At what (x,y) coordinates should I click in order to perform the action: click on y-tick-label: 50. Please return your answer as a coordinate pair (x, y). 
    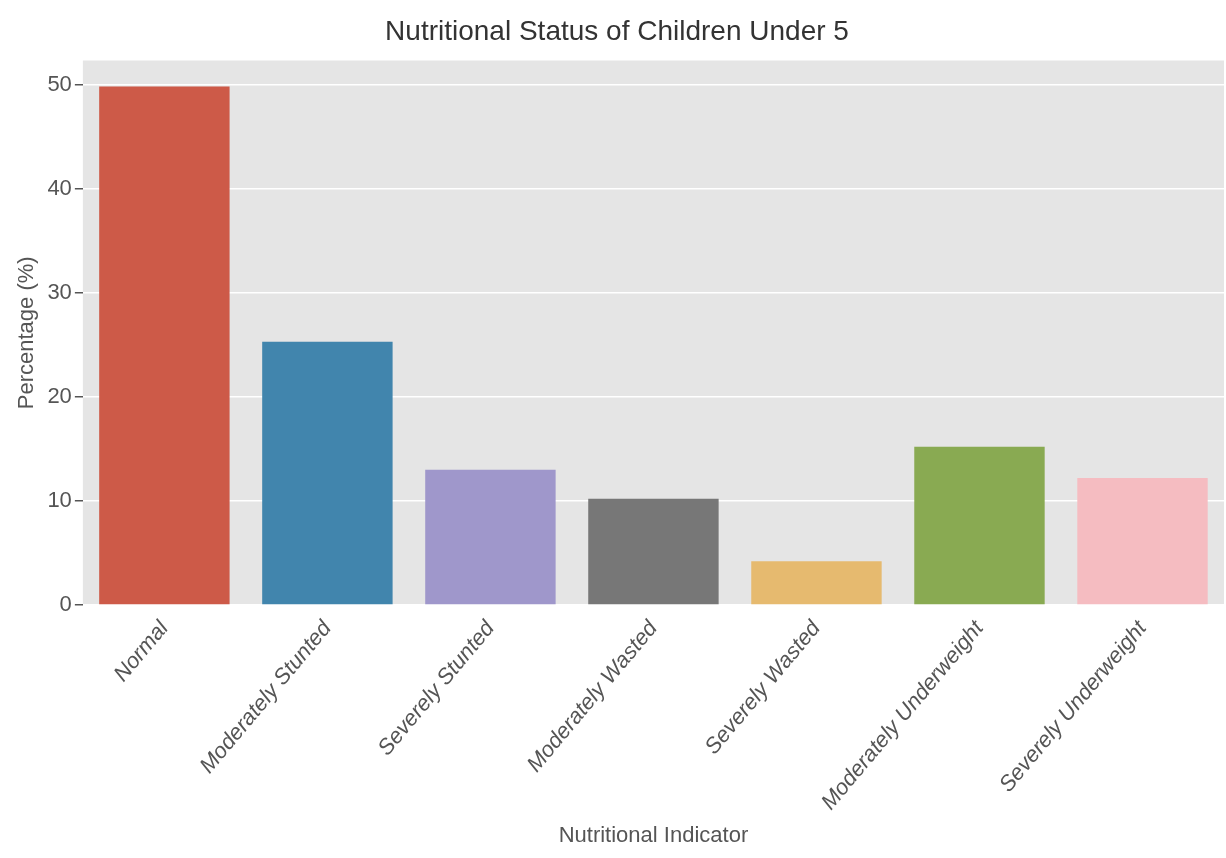
    Looking at the image, I should click on (59, 83).